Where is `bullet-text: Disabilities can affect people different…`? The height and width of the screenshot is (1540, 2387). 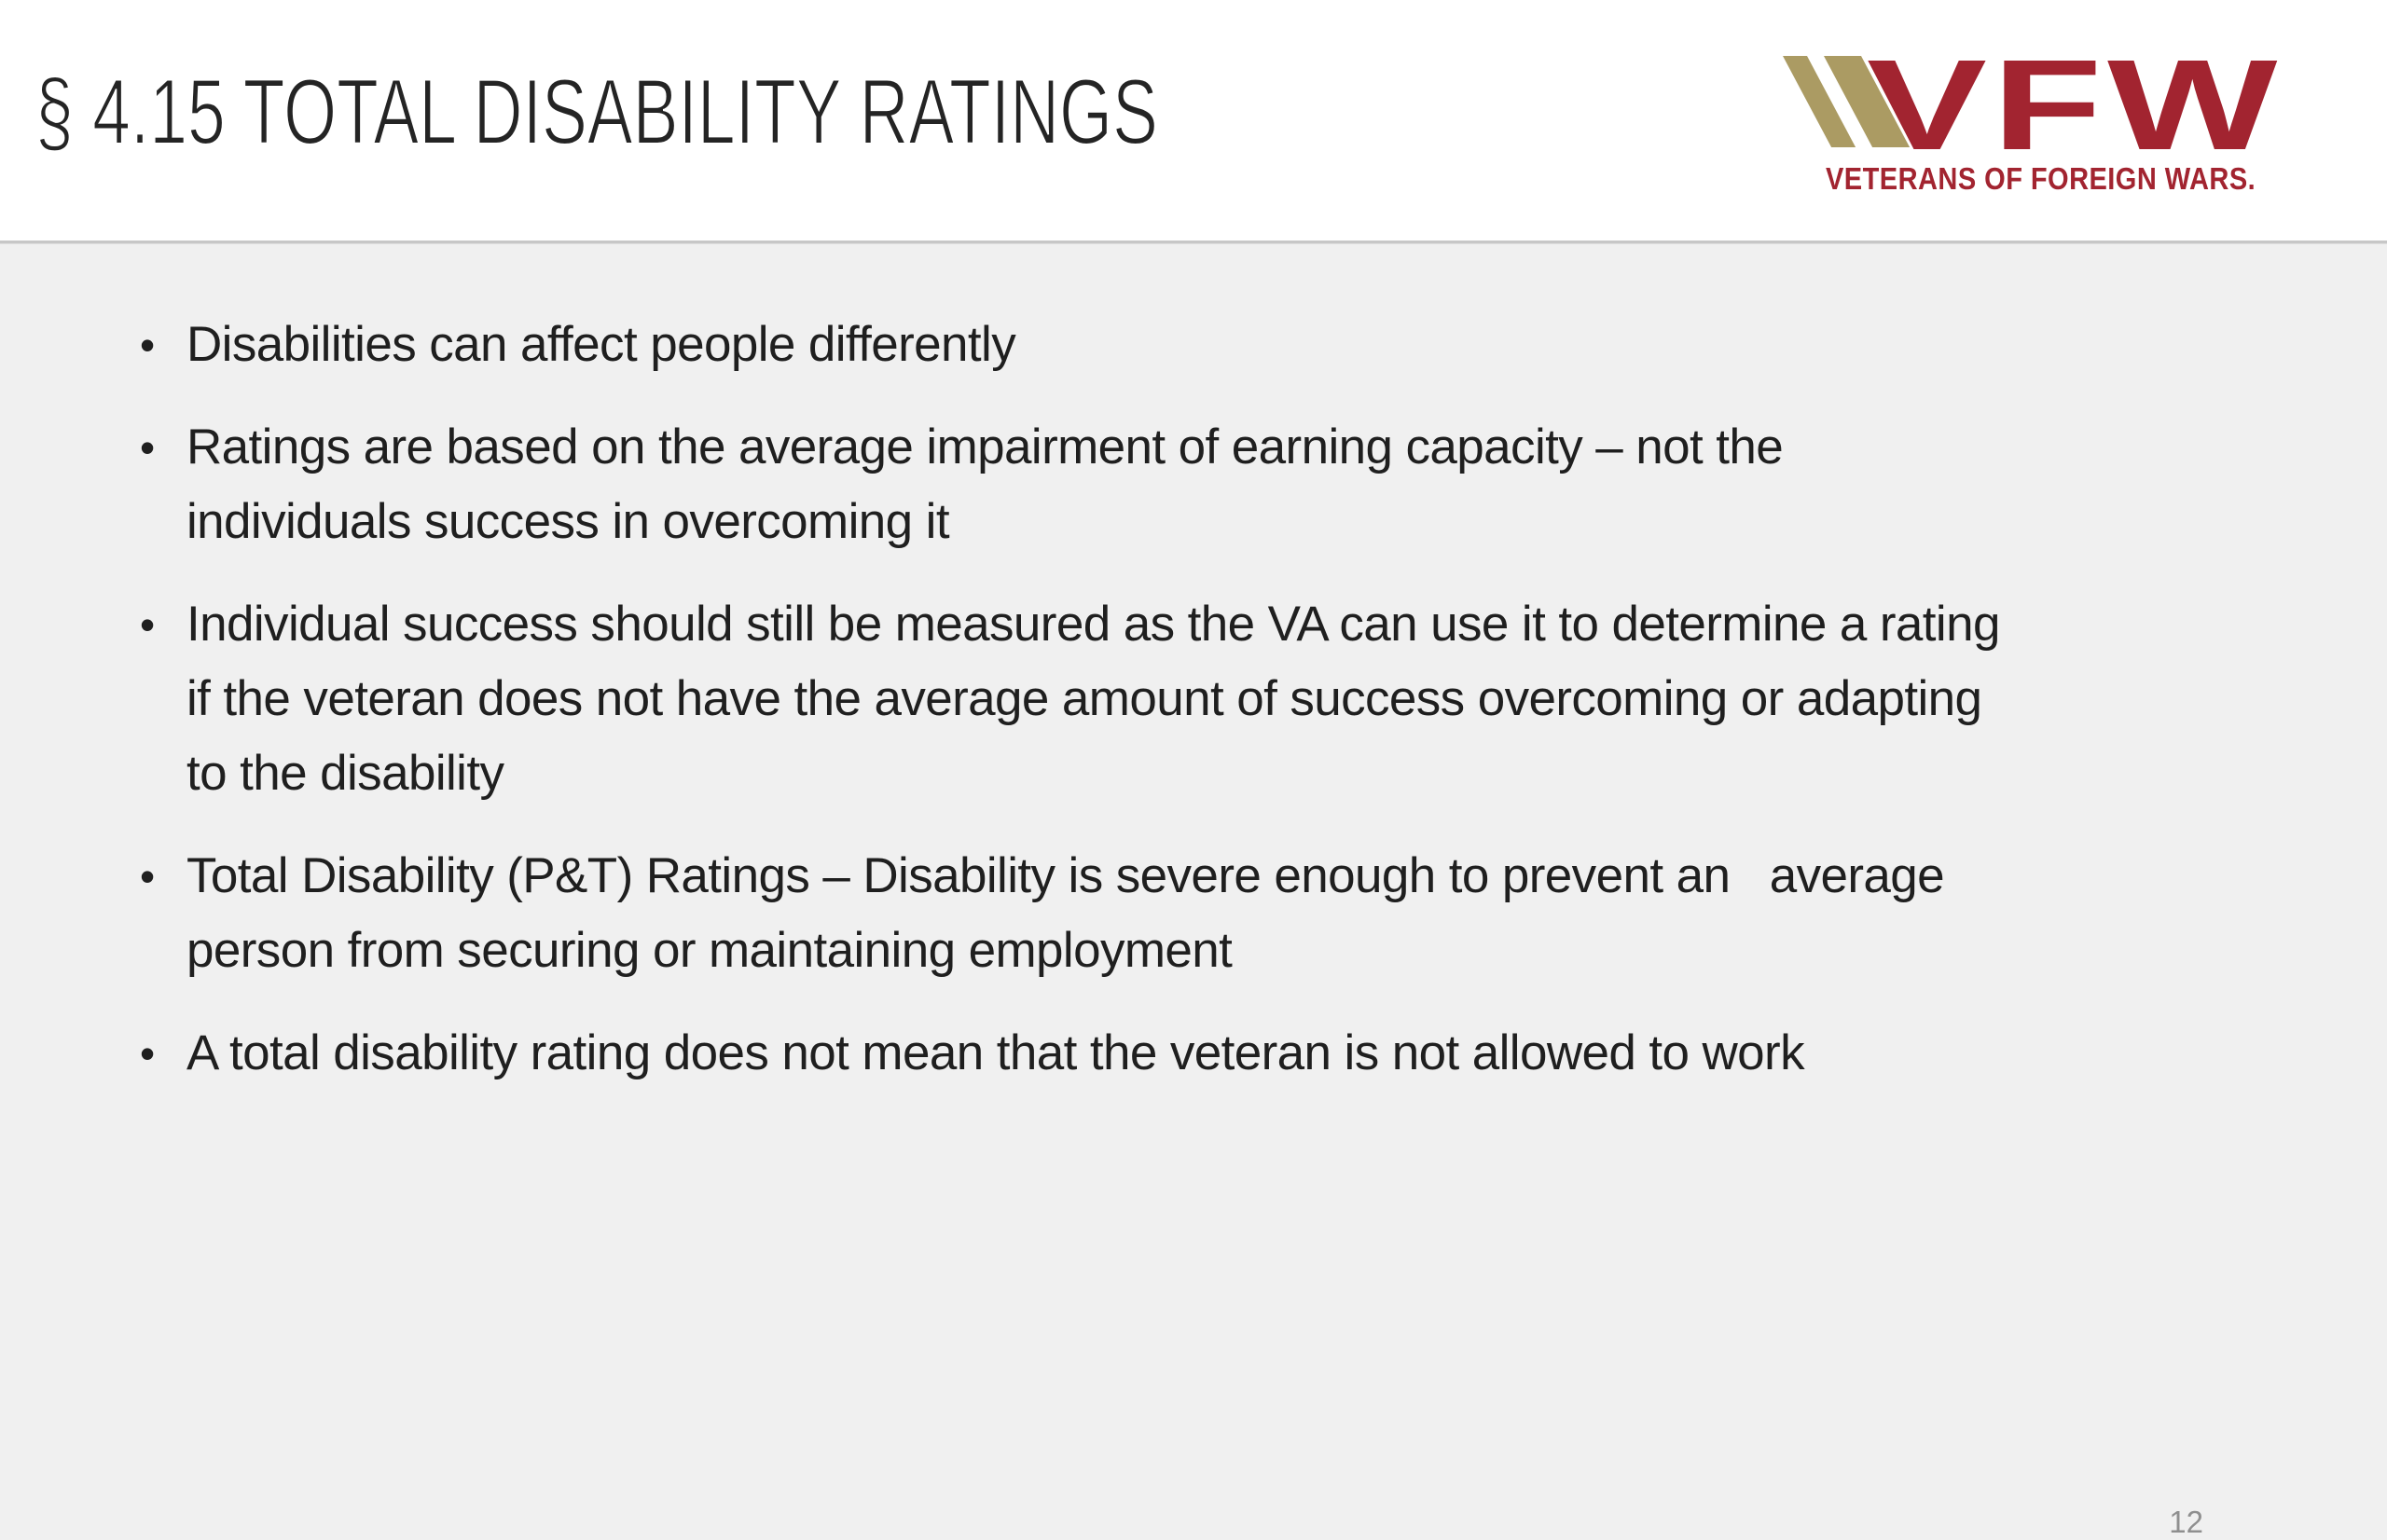 bullet-text: Disabilities can affect people different… is located at coordinates (601, 344).